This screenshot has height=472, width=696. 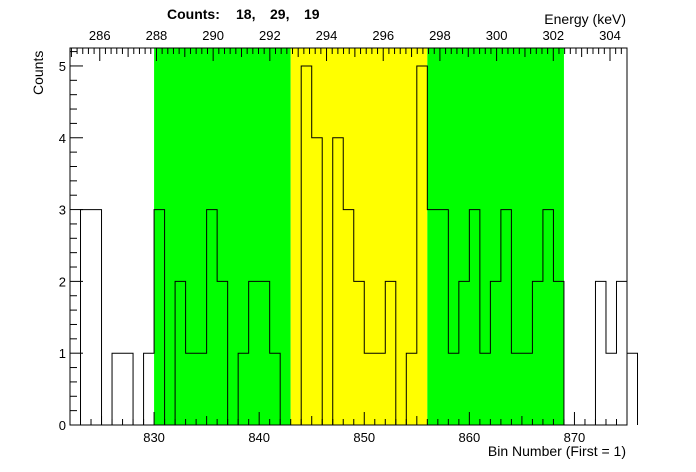 What do you see at coordinates (585, 19) in the screenshot?
I see `top-axis-title: Energy (keV)` at bounding box center [585, 19].